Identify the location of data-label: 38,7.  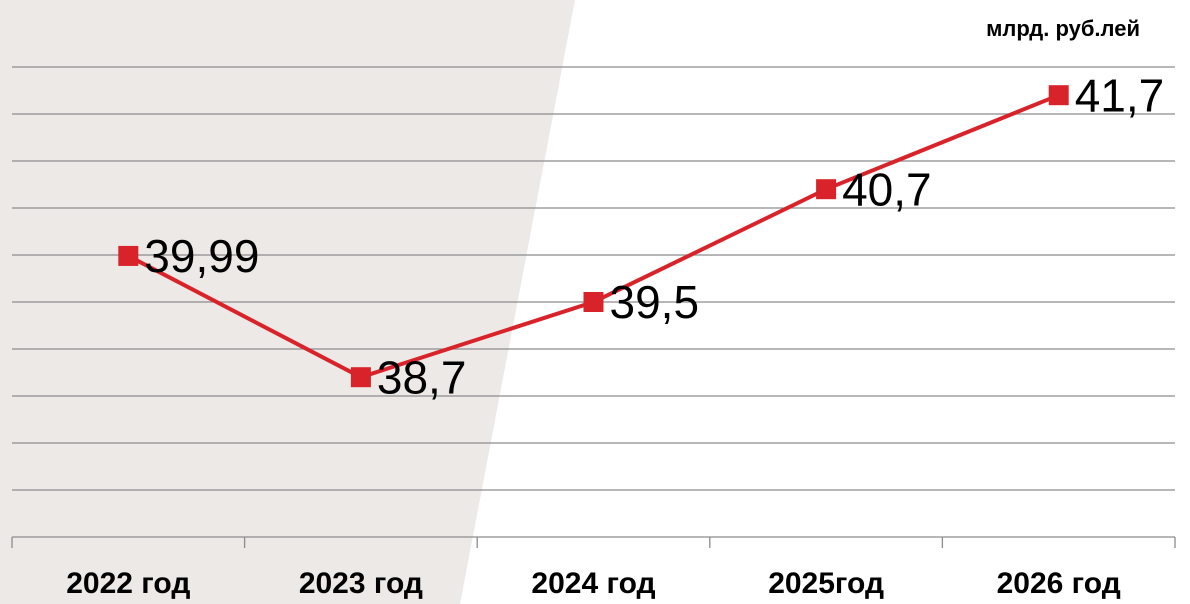
(422, 377).